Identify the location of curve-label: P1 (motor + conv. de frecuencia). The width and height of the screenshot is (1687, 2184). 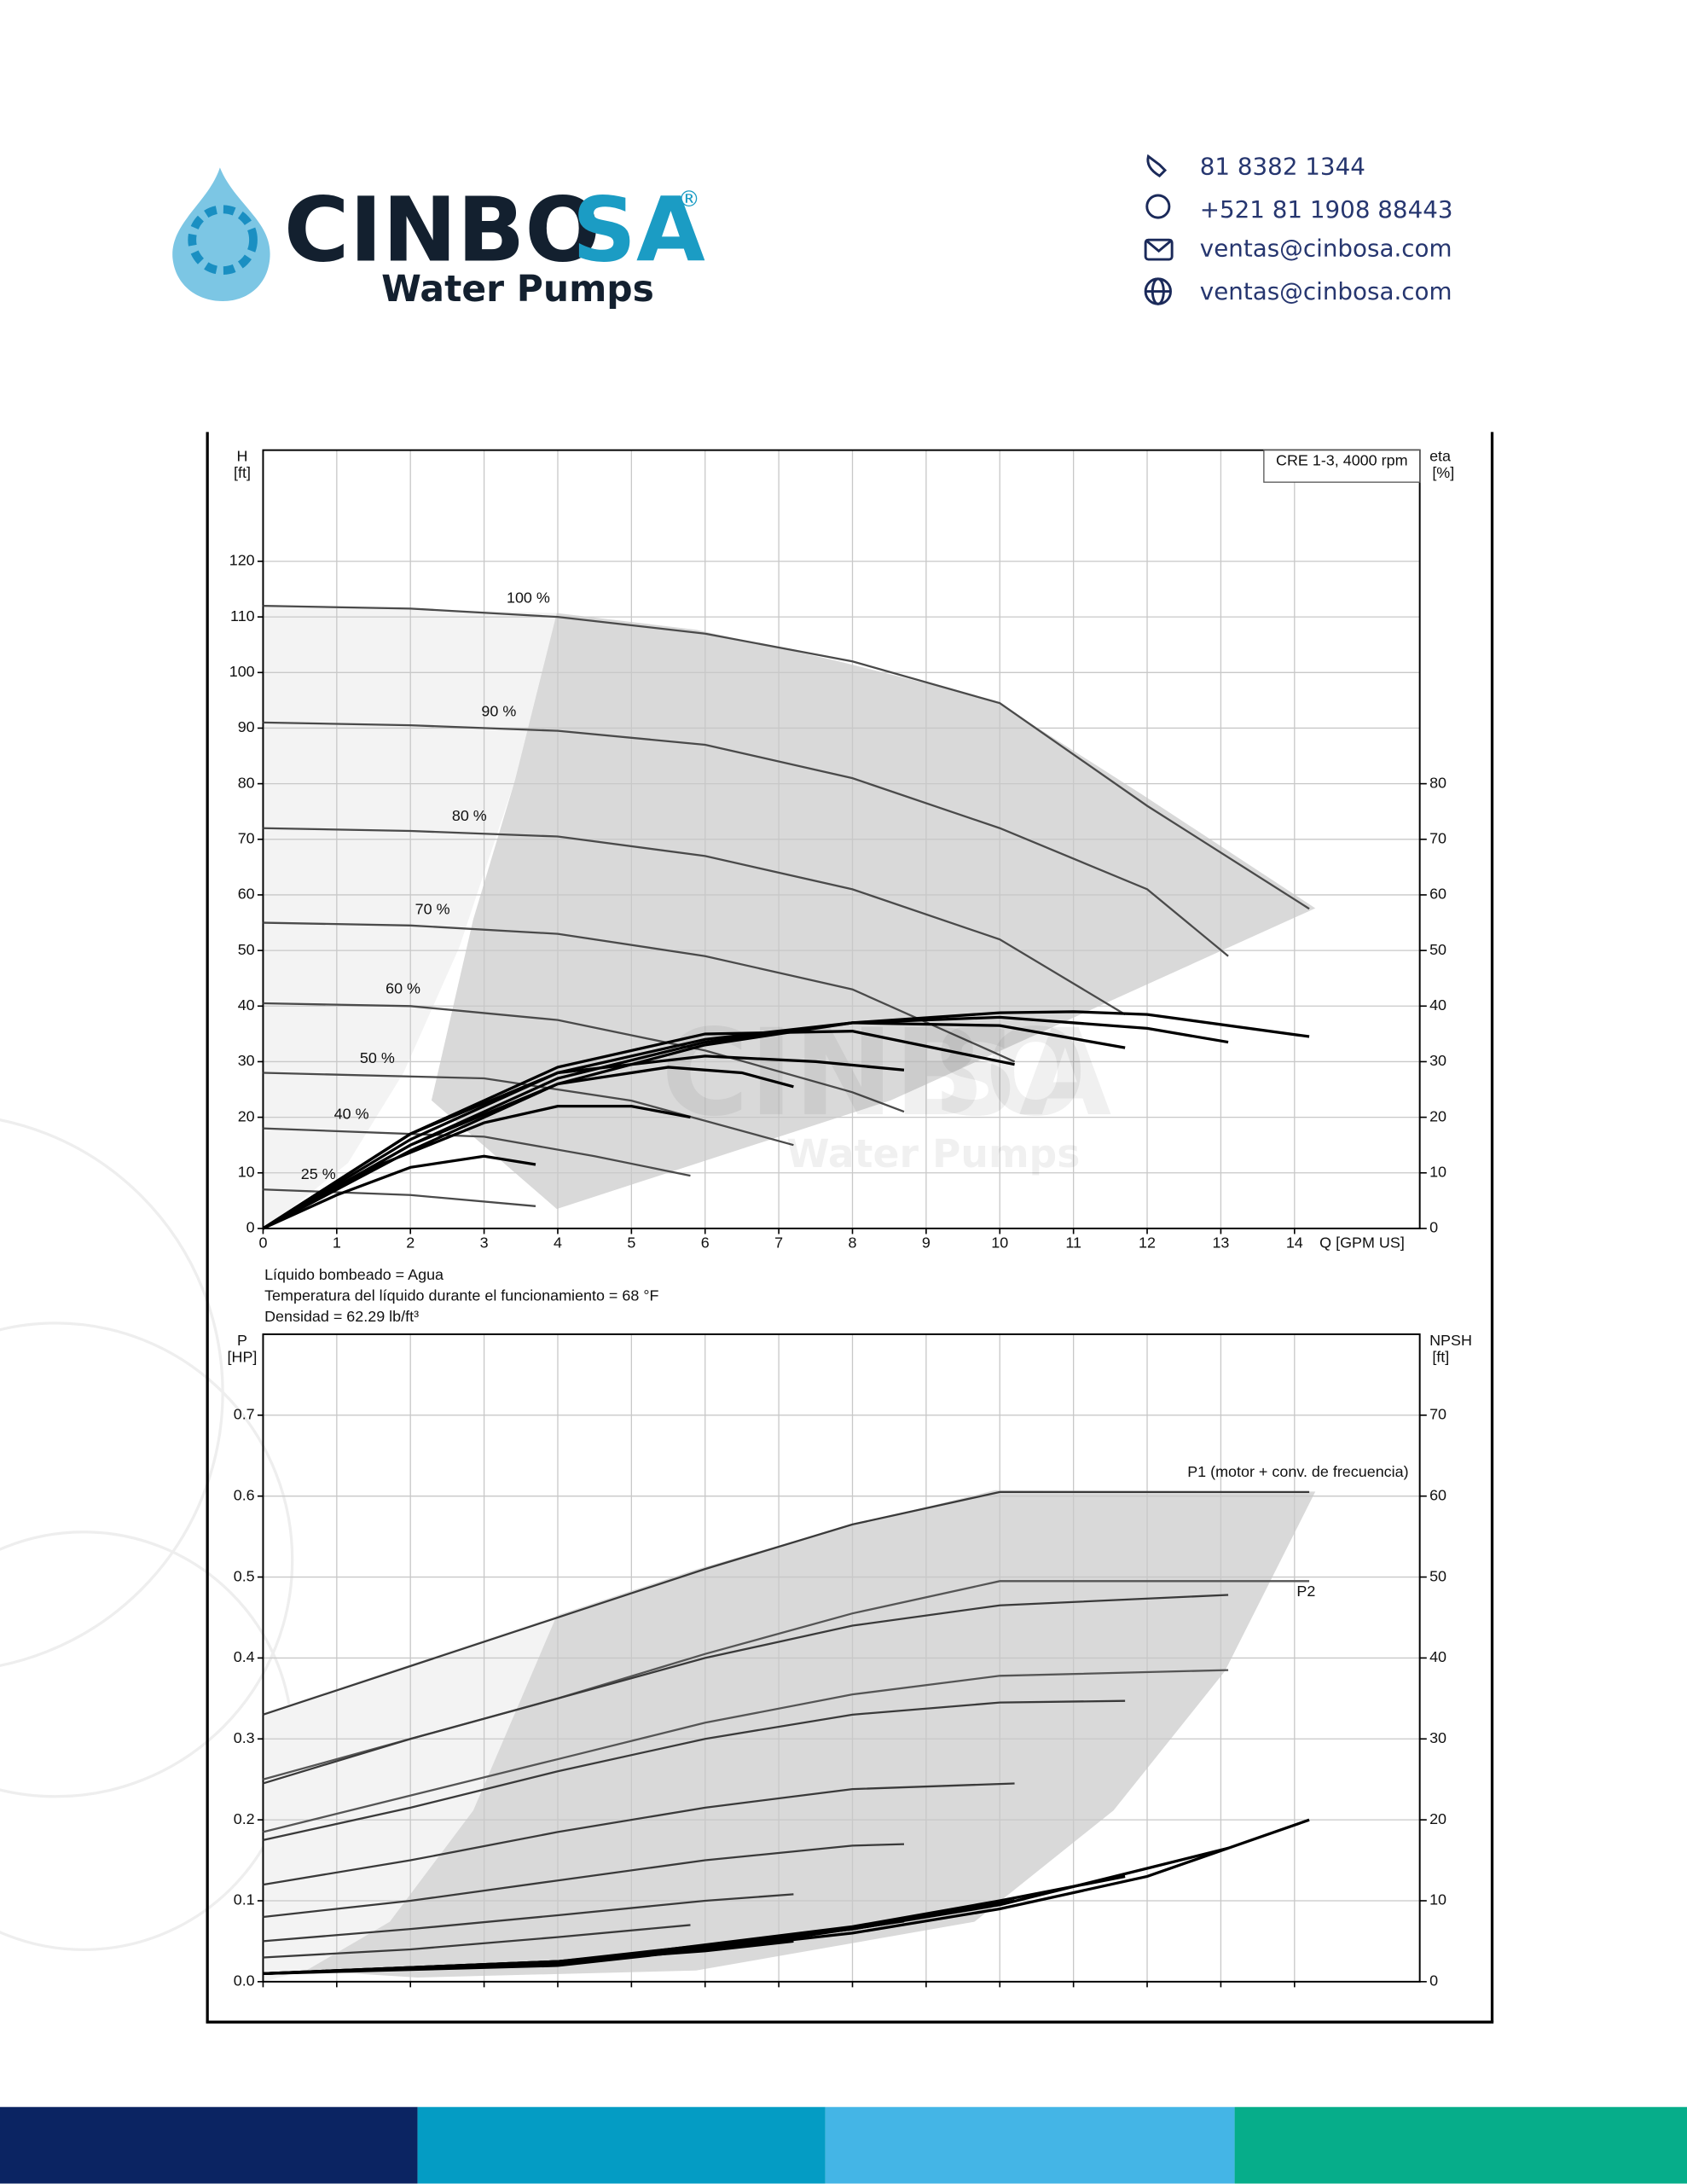
(1298, 1472).